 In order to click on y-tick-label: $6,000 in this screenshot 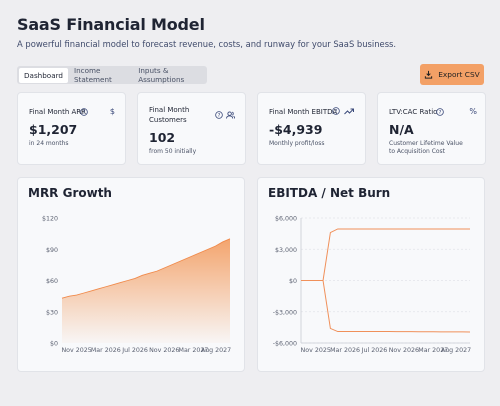, I will do `click(286, 219)`.